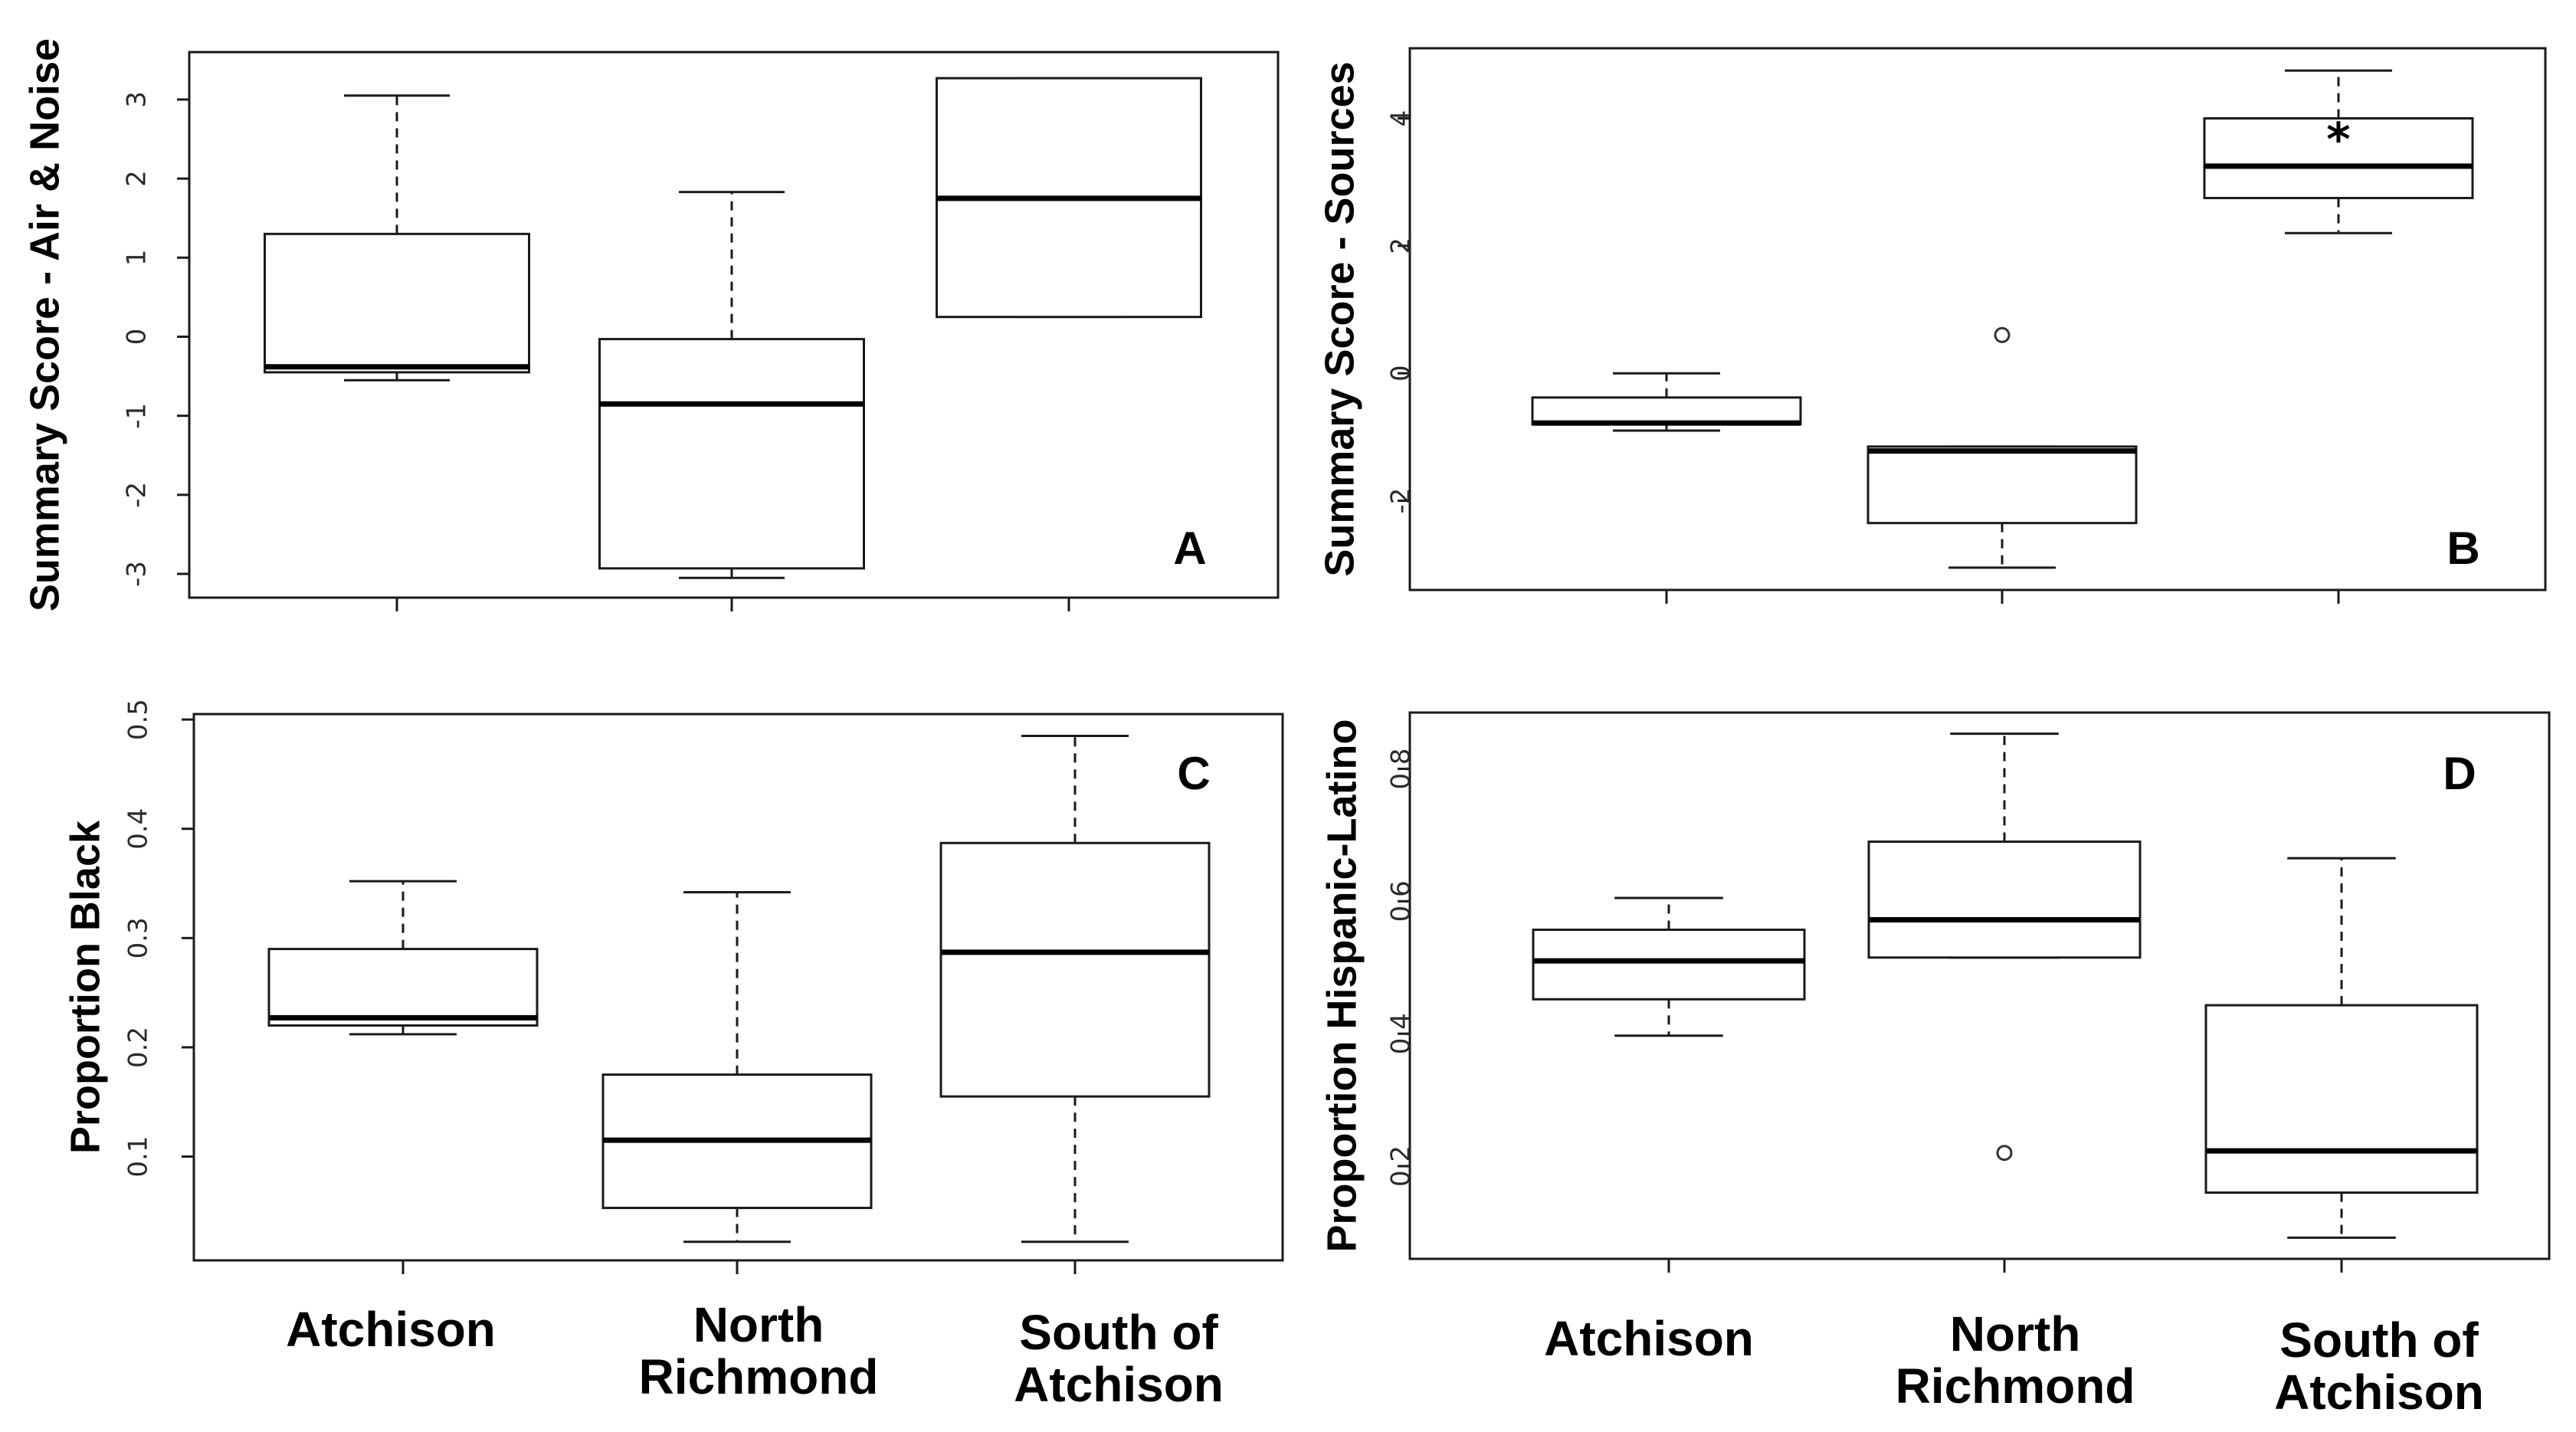  Describe the element at coordinates (137, 257) in the screenshot. I see `y-tick-label: 1` at that location.